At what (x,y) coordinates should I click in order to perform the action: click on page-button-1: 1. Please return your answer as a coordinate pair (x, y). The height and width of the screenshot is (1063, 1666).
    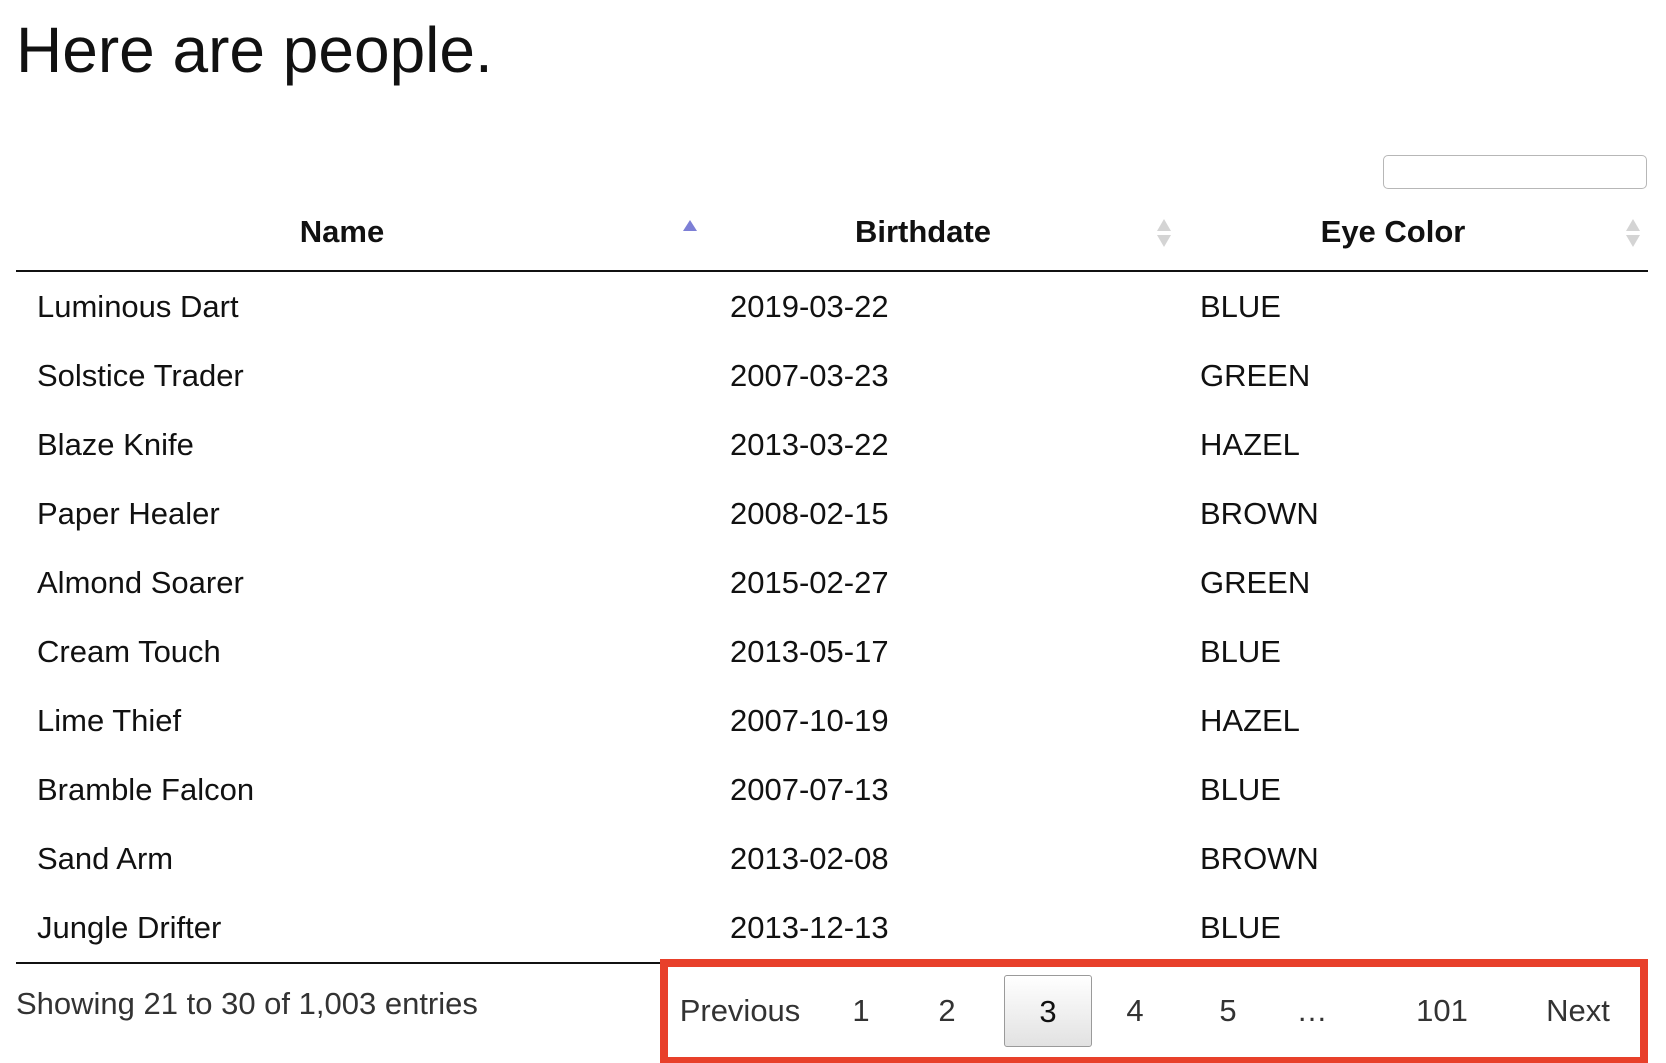
    Looking at the image, I should click on (861, 1010).